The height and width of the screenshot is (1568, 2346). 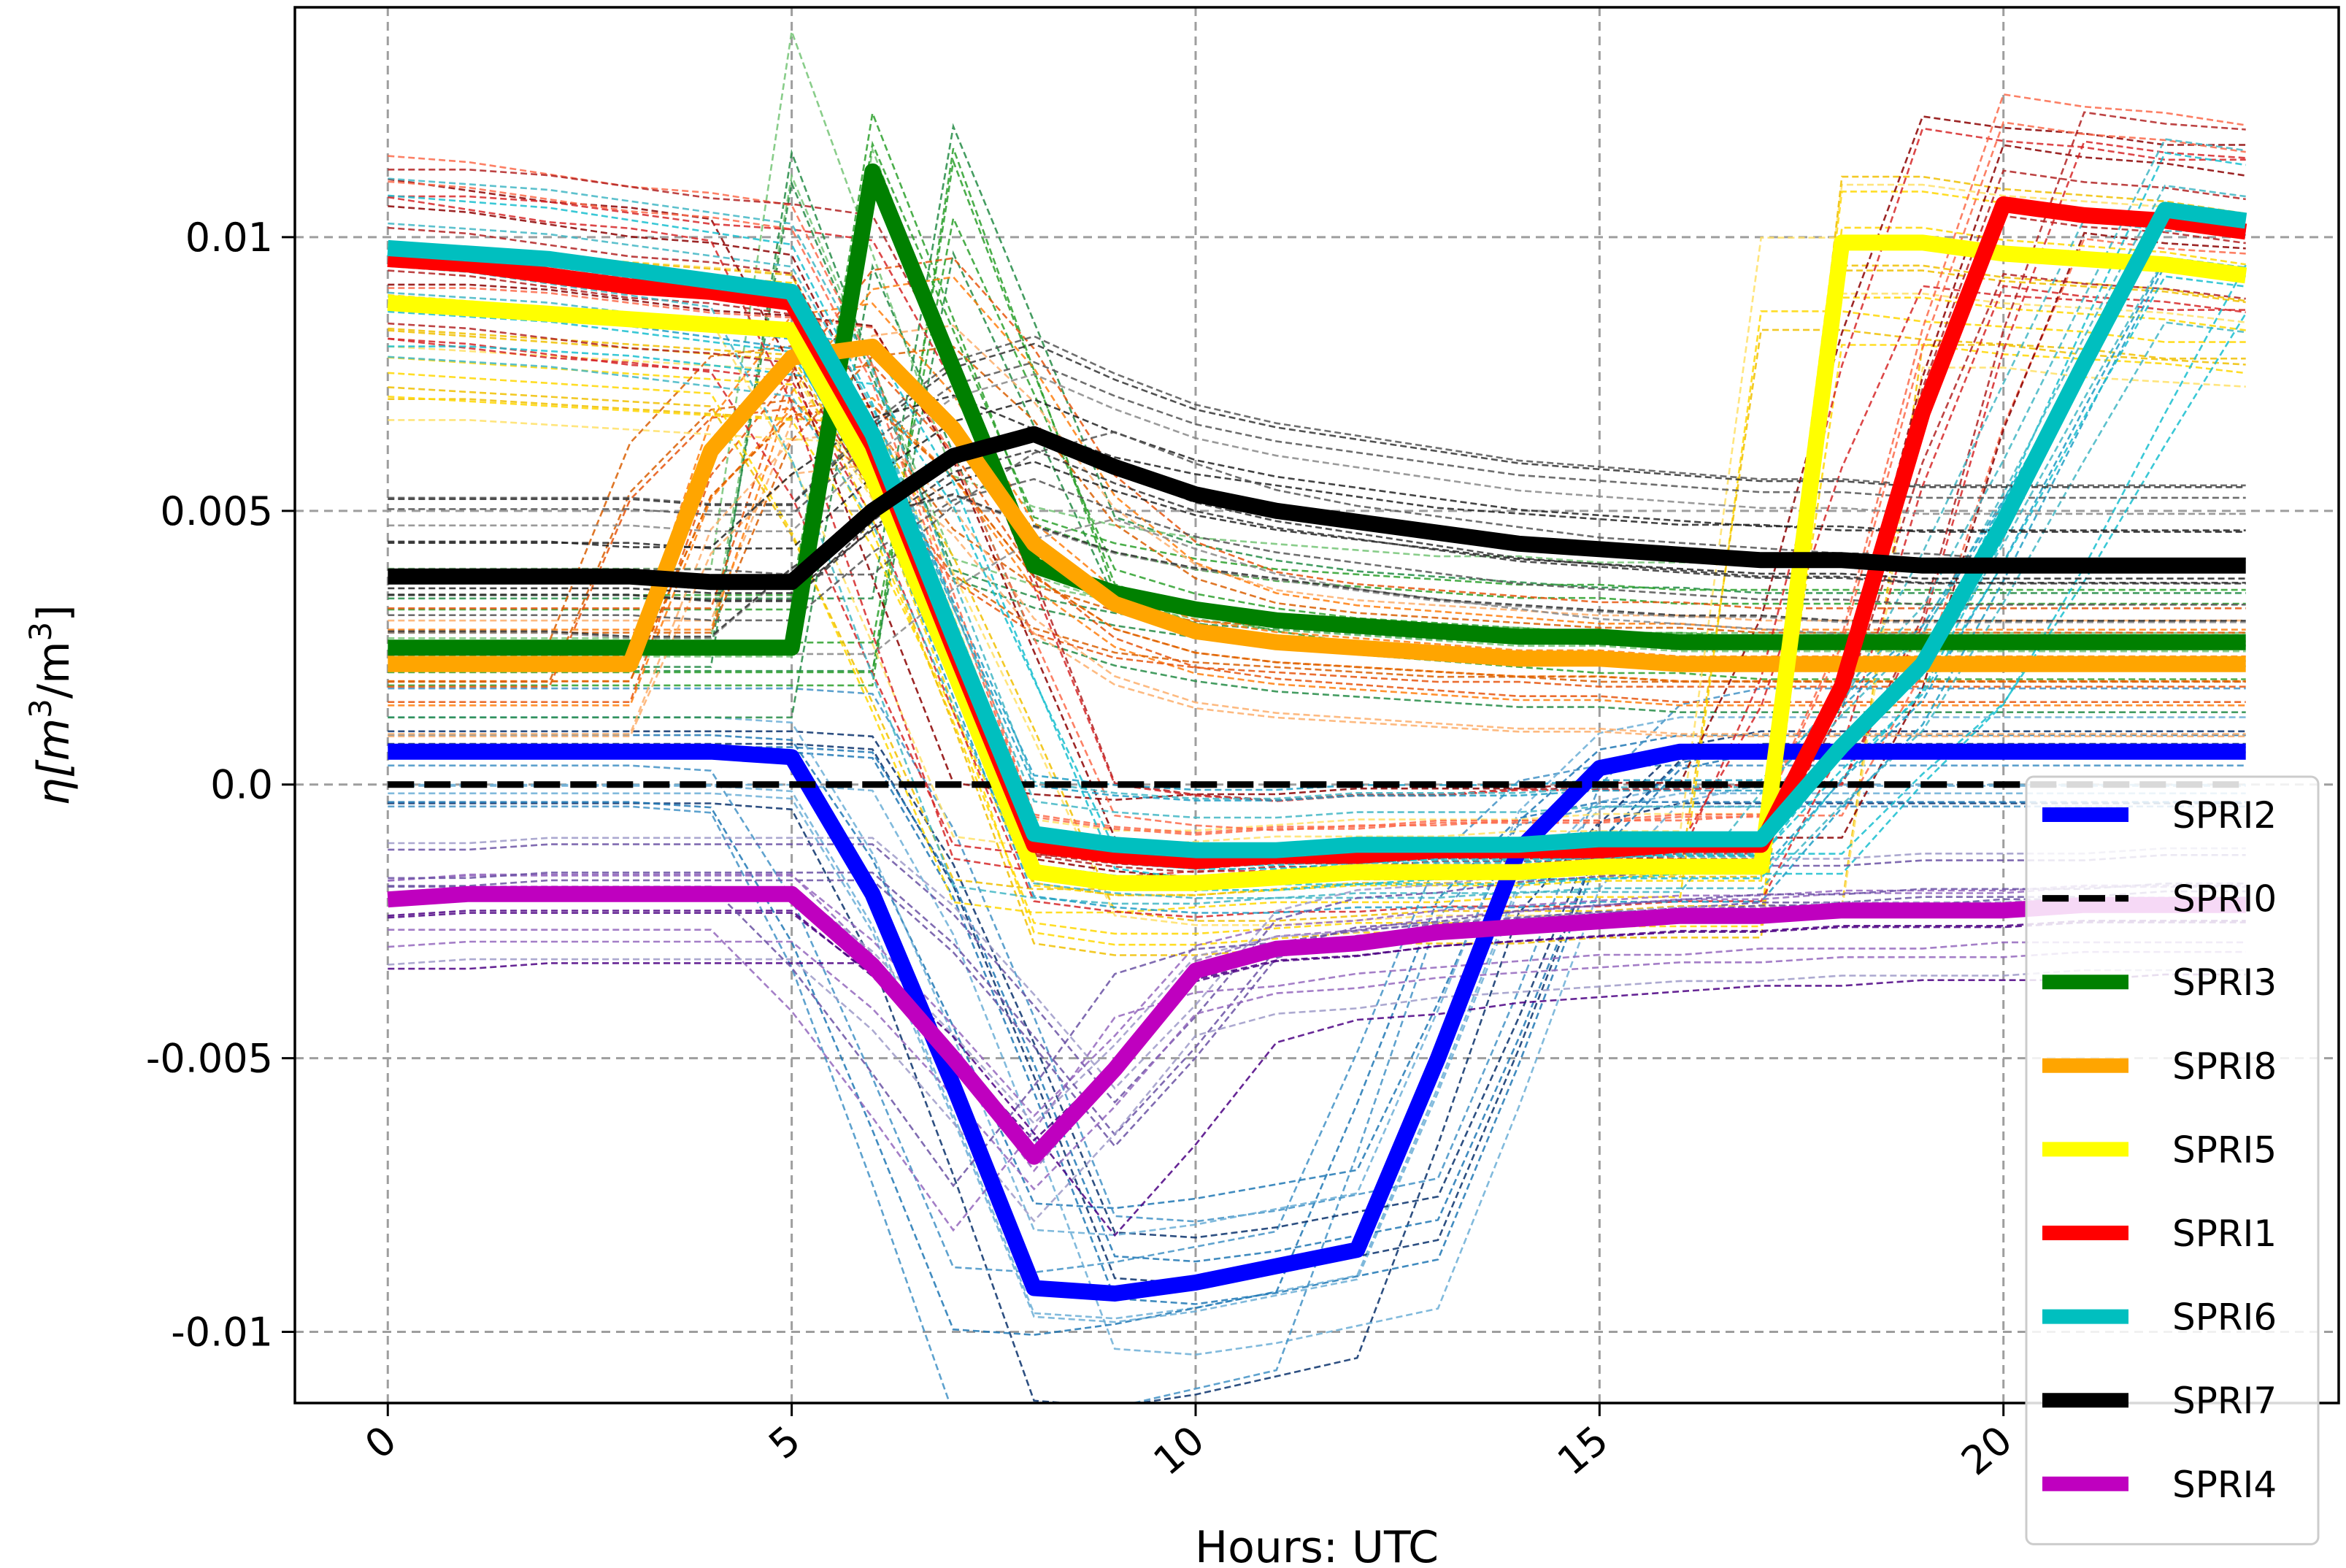 What do you see at coordinates (216, 511) in the screenshot?
I see `y-tick-label: 0.005` at bounding box center [216, 511].